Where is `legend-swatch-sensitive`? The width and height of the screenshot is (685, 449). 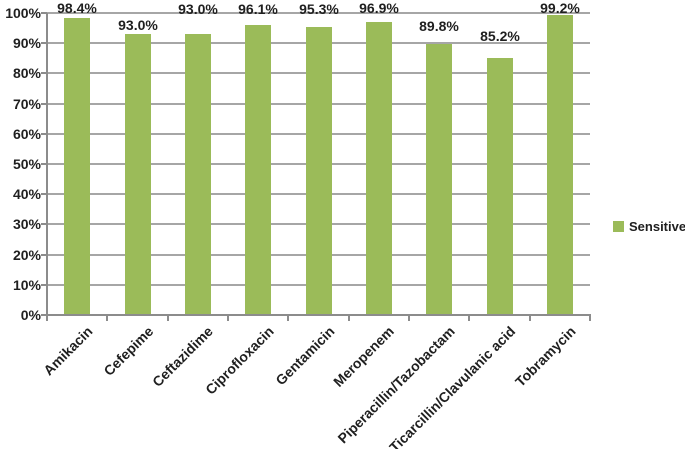
legend-swatch-sensitive is located at coordinates (618, 226).